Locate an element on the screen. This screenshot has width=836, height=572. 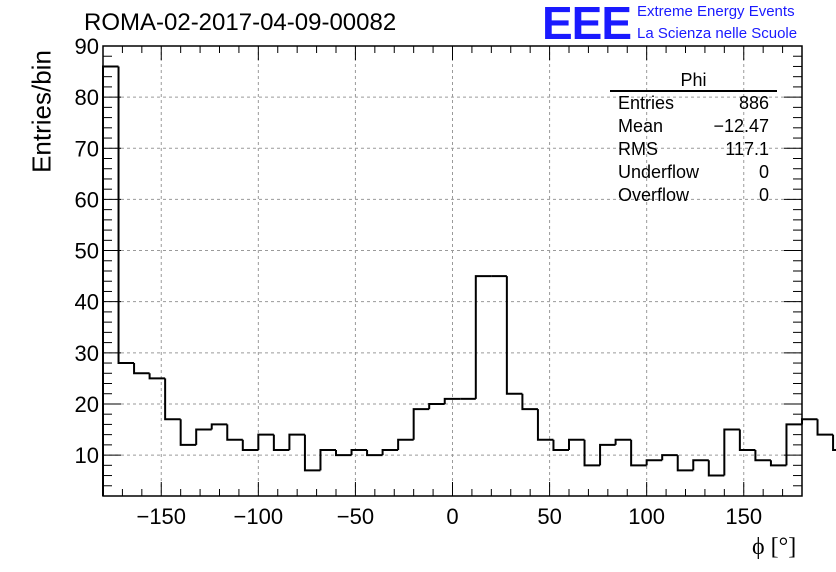
y-tick-label: 60 is located at coordinates (87, 199).